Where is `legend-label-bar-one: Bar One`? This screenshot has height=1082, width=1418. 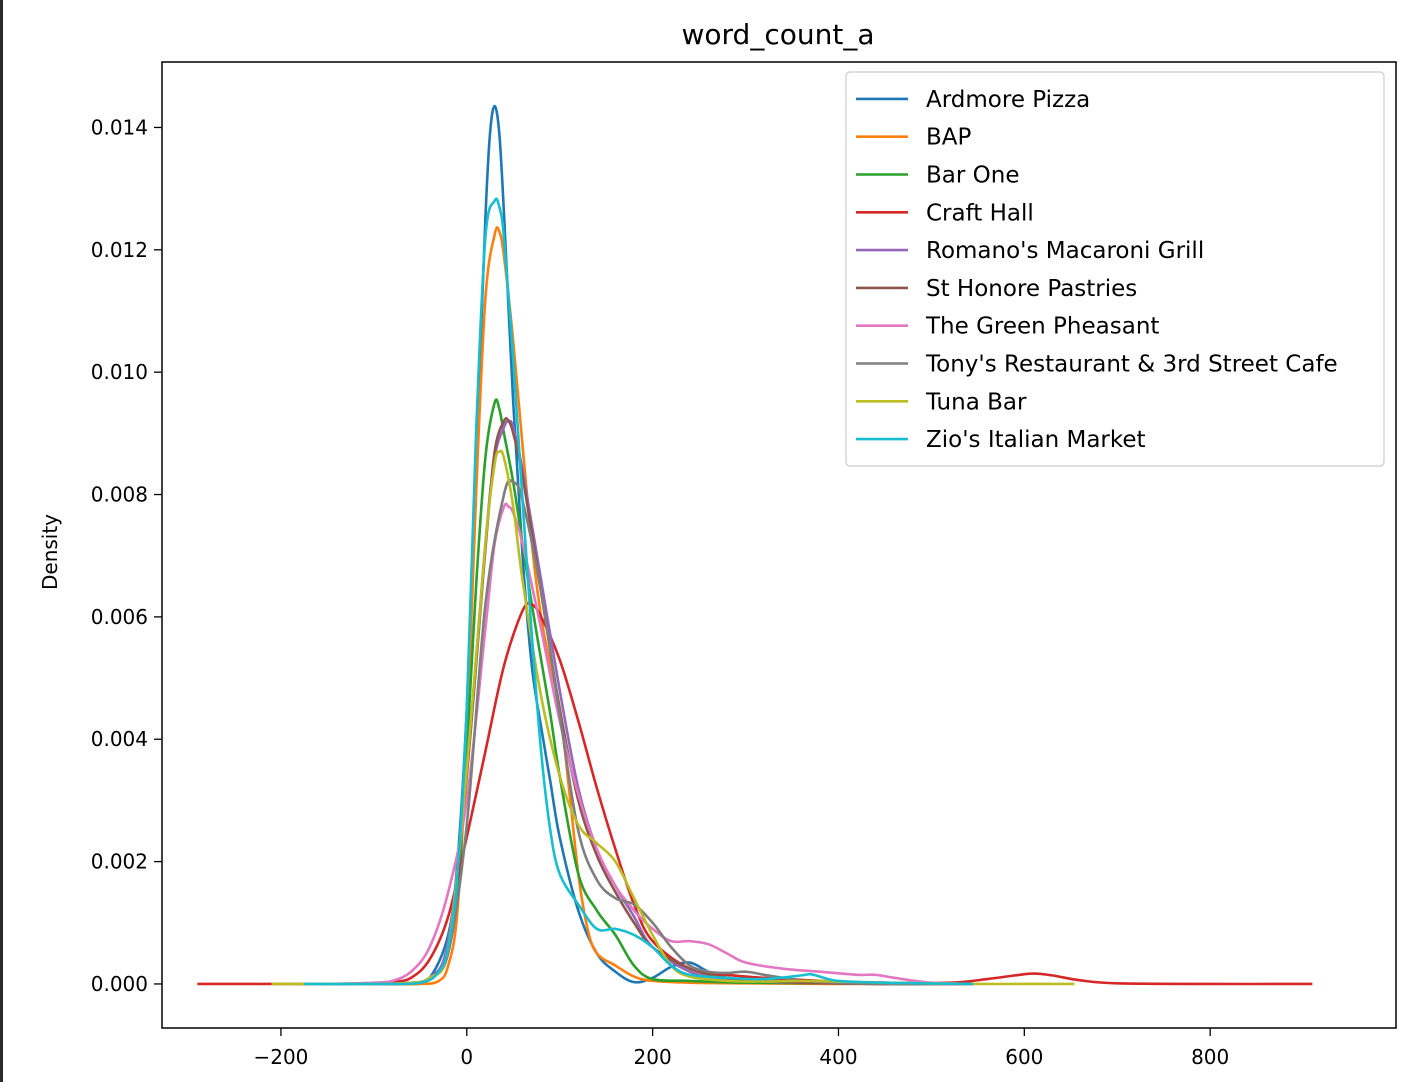 legend-label-bar-one: Bar One is located at coordinates (972, 176).